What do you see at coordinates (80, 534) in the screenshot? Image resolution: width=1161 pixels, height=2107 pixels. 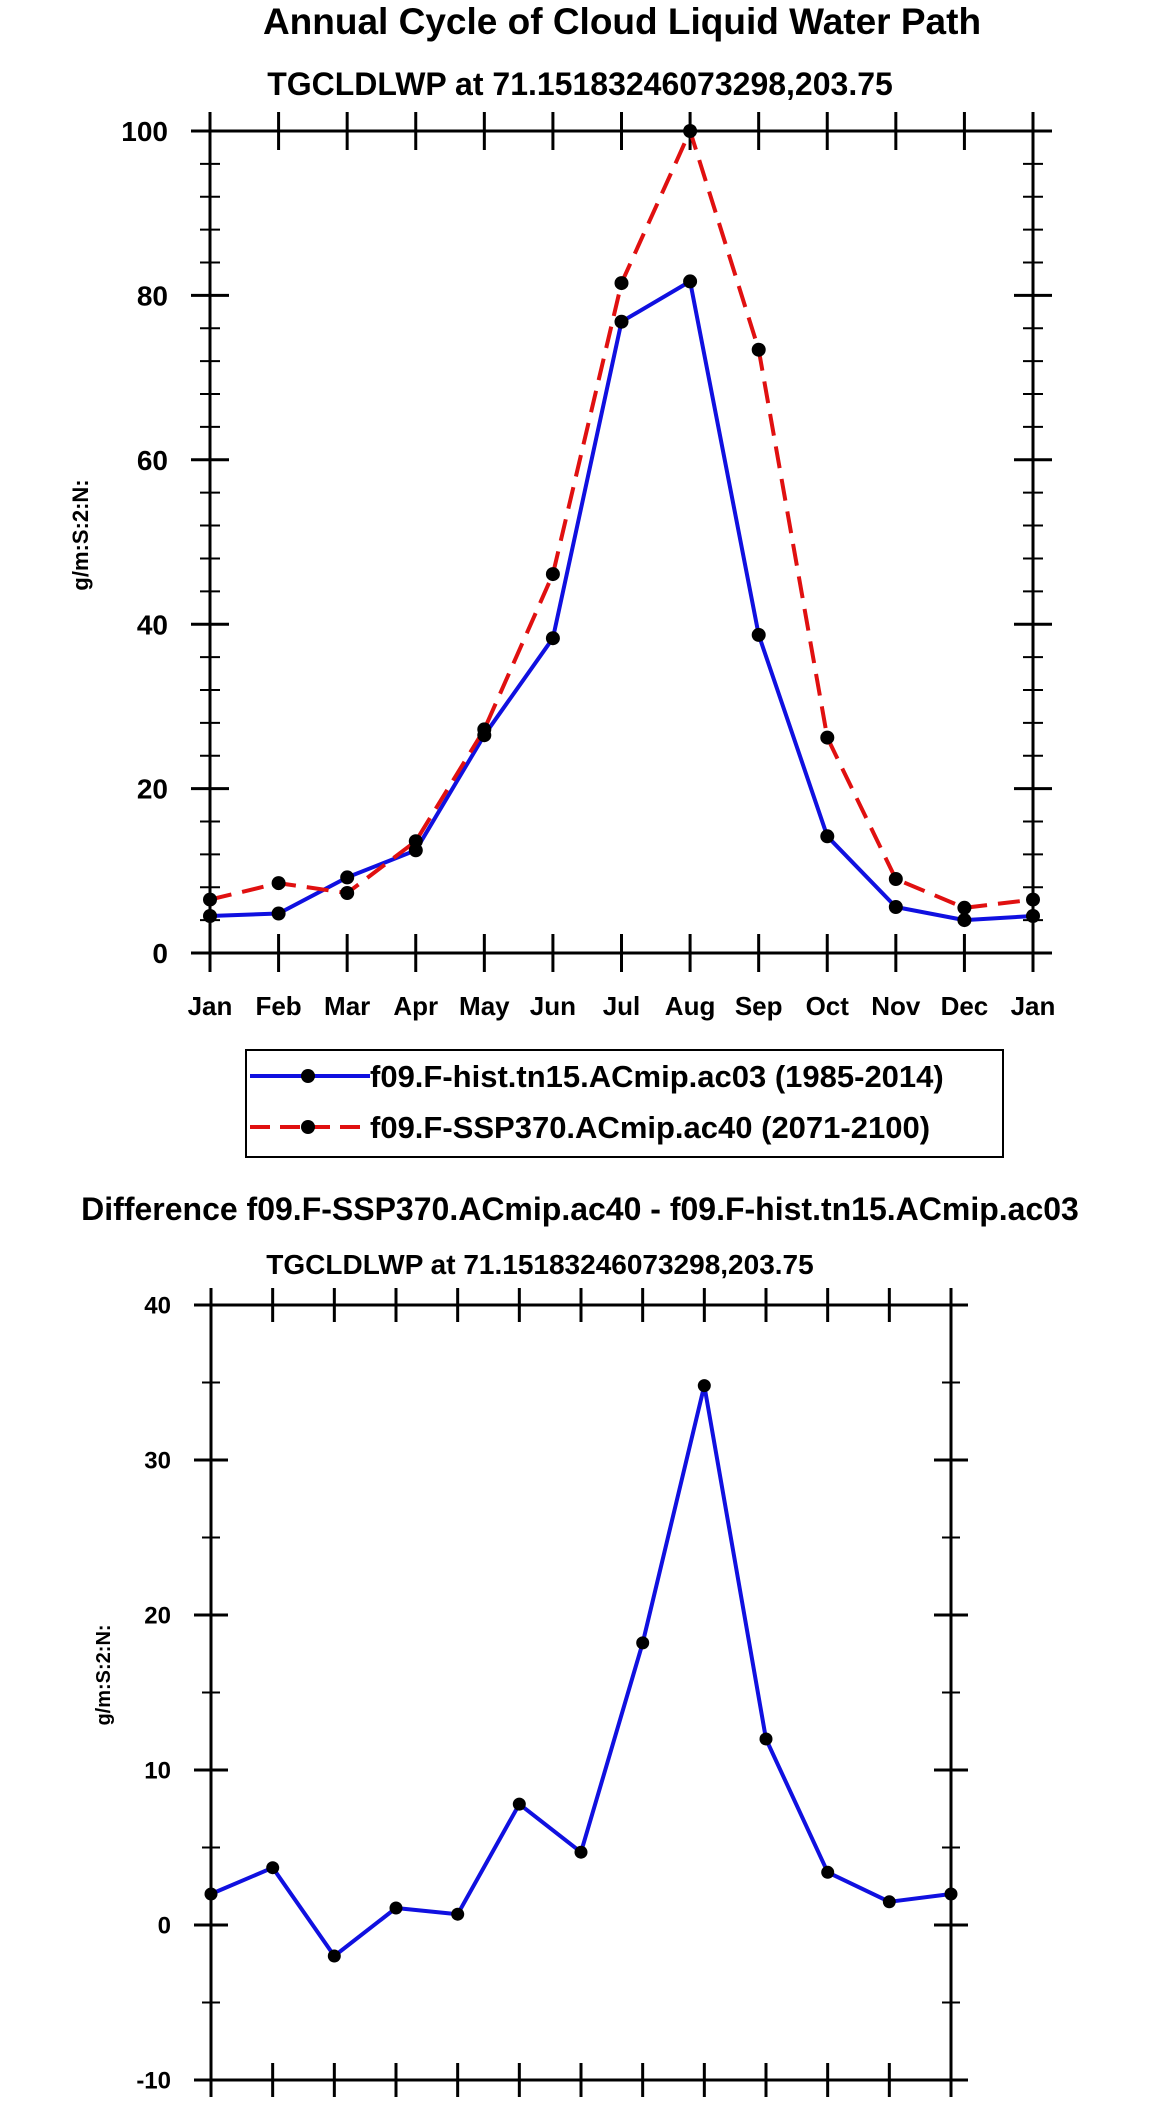 I see `chart1-ylabel: g/m:S:2:N:` at bounding box center [80, 534].